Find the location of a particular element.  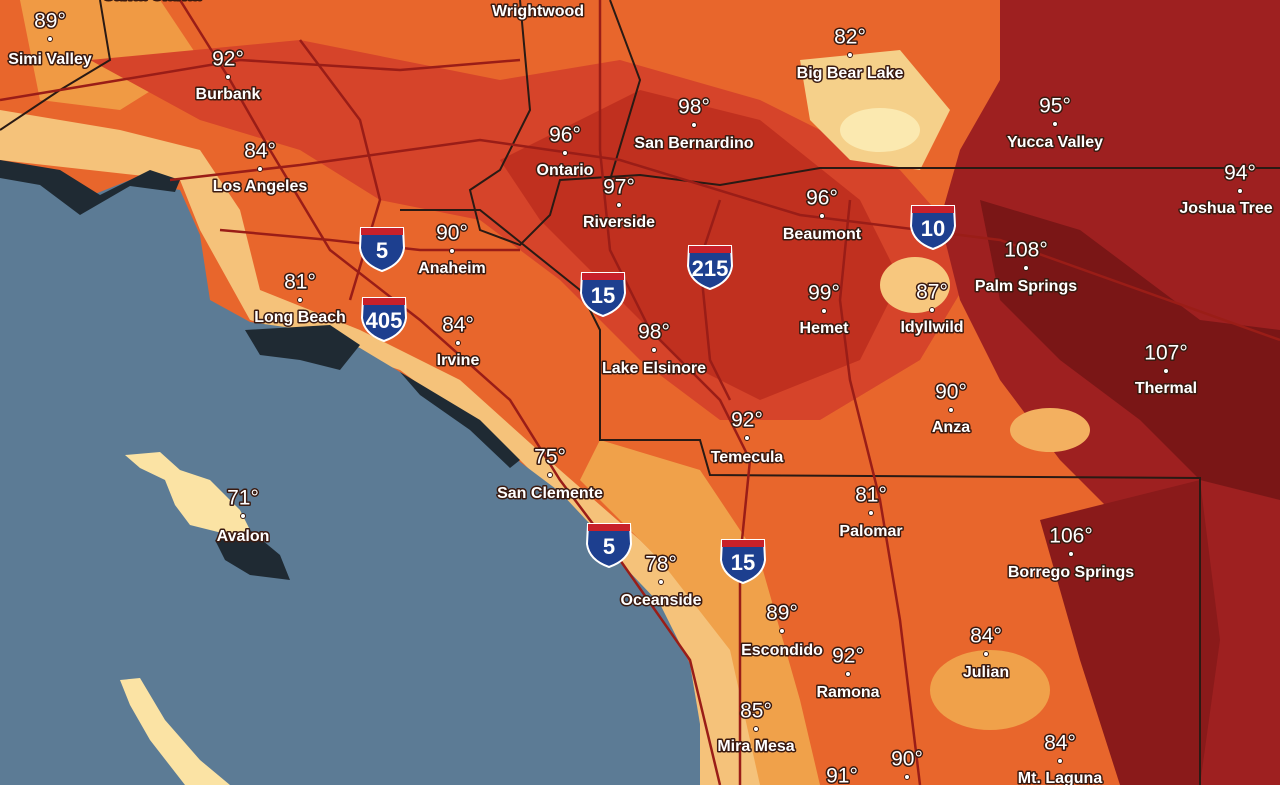

city-name: Santa Clarita is located at coordinates (152, 2).